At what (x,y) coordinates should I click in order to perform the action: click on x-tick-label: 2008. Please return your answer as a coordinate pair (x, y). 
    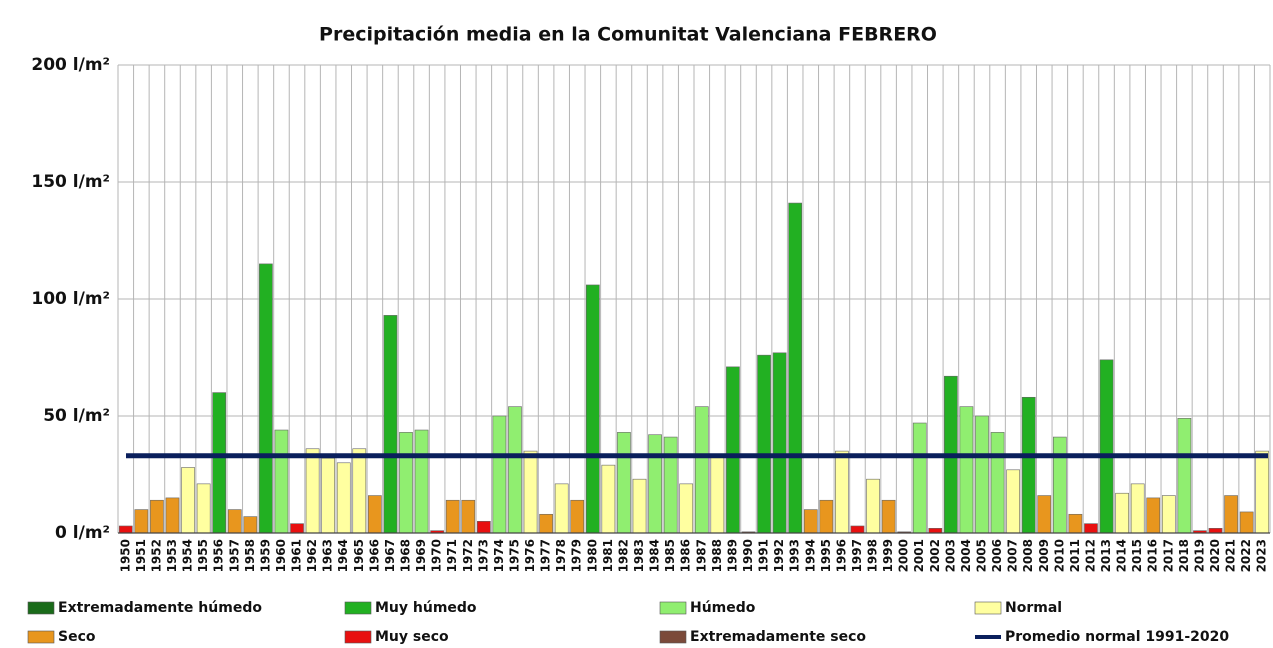
    Looking at the image, I should click on (1028, 555).